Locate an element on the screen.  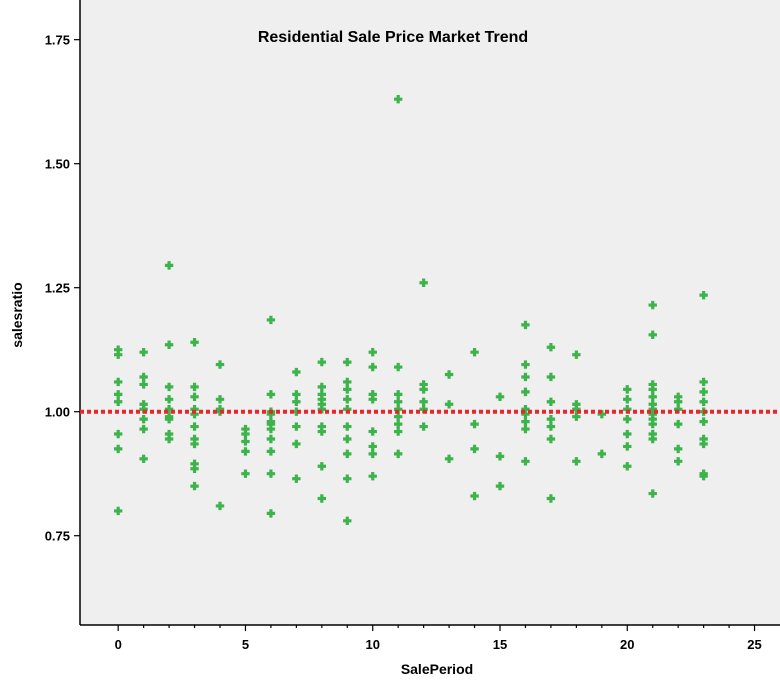
y-tick-label: 1.50 is located at coordinates (57, 164).